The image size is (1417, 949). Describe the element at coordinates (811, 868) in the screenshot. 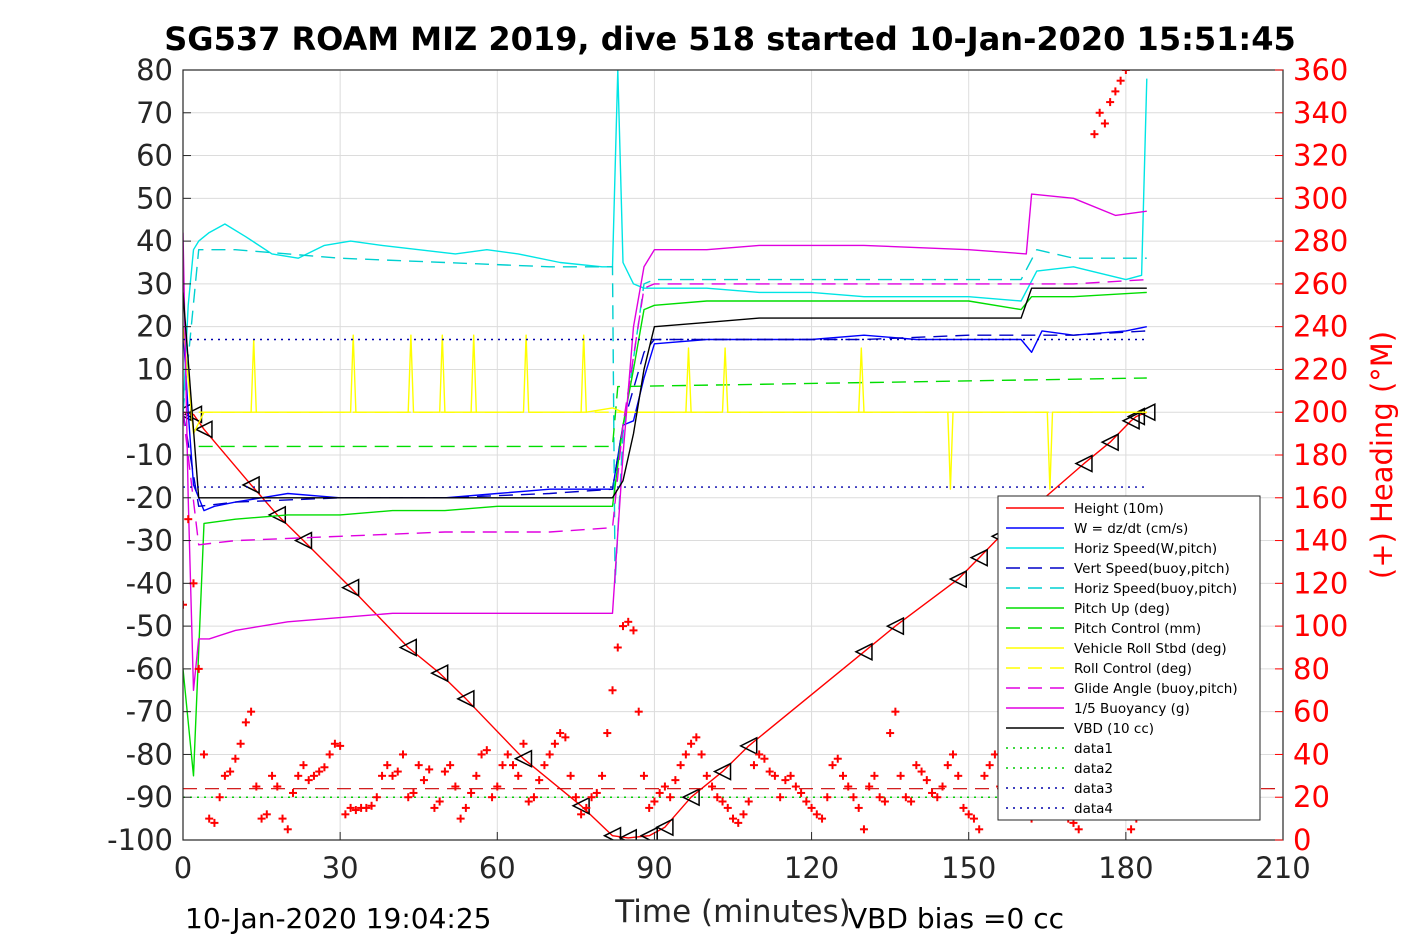

I see `x-tick-label: 120` at that location.